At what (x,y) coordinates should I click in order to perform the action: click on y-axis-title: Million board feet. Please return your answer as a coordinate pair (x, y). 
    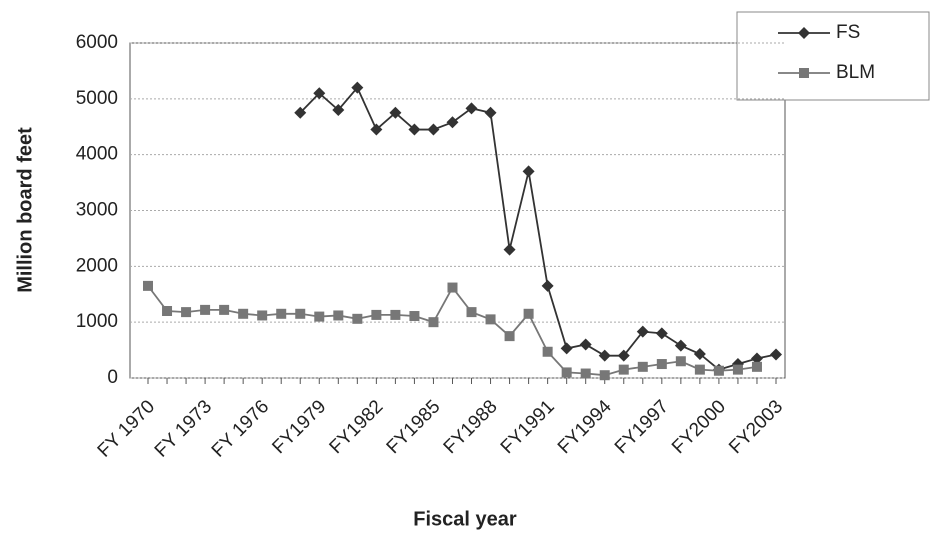
    Looking at the image, I should click on (25, 210).